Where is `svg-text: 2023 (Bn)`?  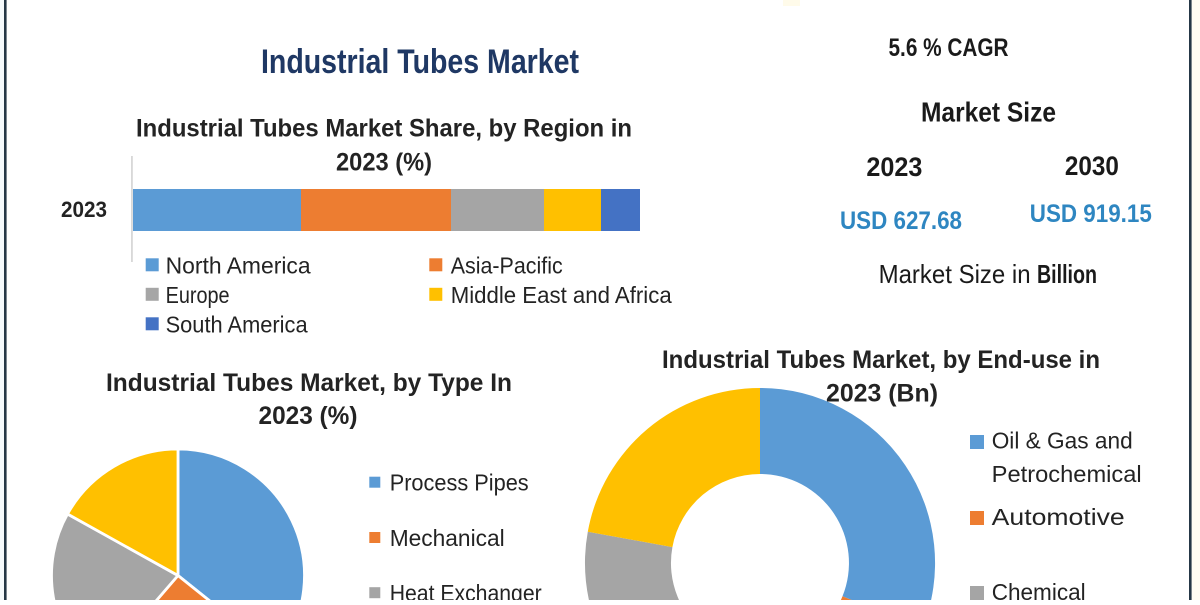
svg-text: 2023 (Bn) is located at coordinates (882, 394).